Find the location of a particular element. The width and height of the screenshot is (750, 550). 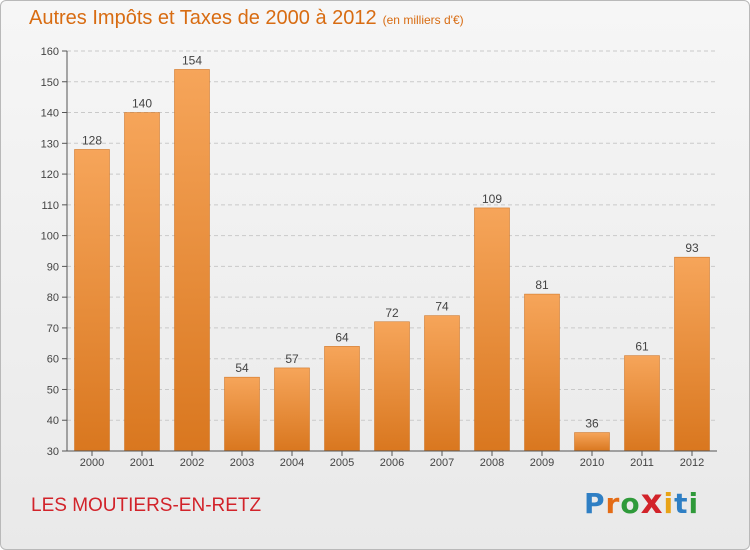

y-axis: 30 40 50 60 70 80 90 100 110 120 130 140 150 160 is located at coordinates (54, 252).